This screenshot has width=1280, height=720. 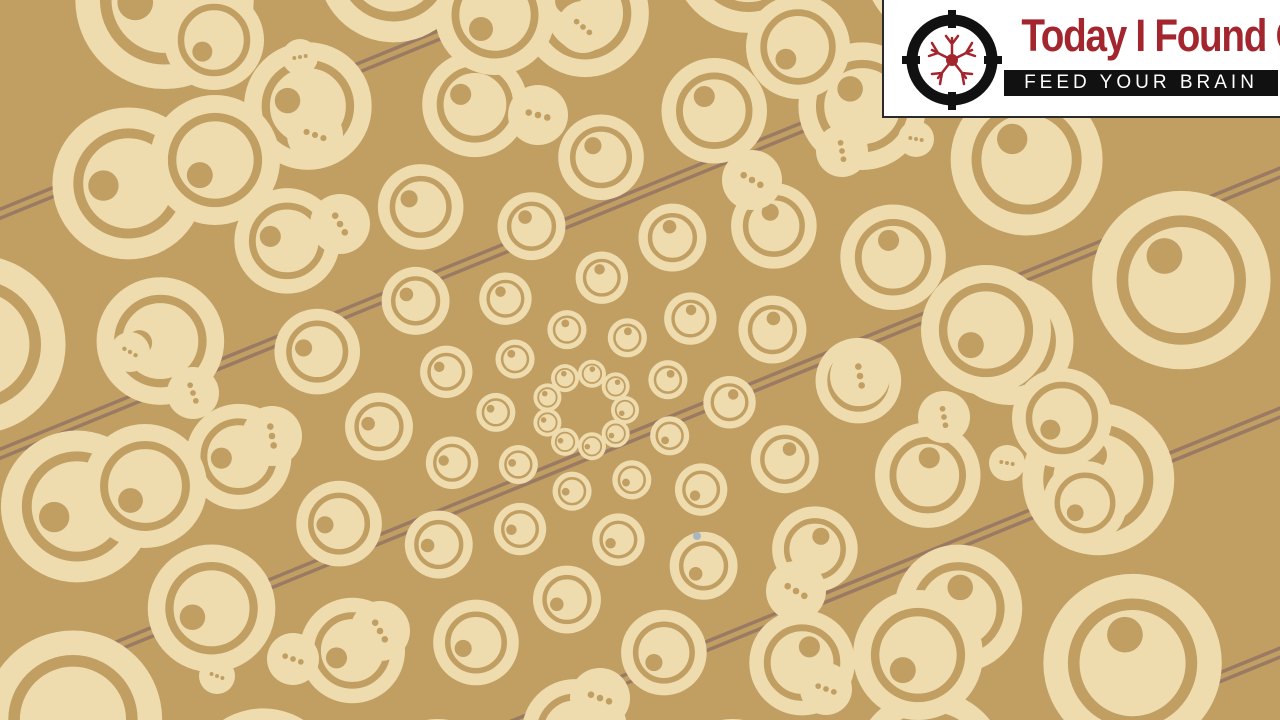 What do you see at coordinates (952, 60) in the screenshot?
I see `crosshair-neuron-icon` at bounding box center [952, 60].